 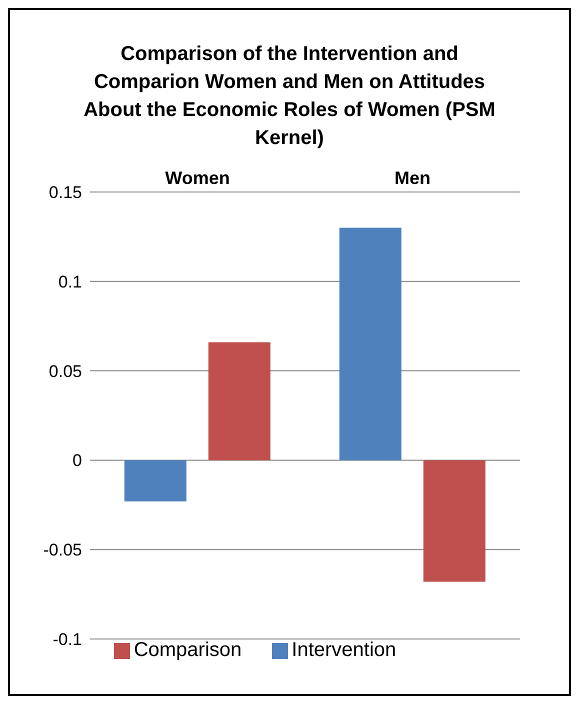 What do you see at coordinates (65, 371) in the screenshot?
I see `y-tick-label: 0.05` at bounding box center [65, 371].